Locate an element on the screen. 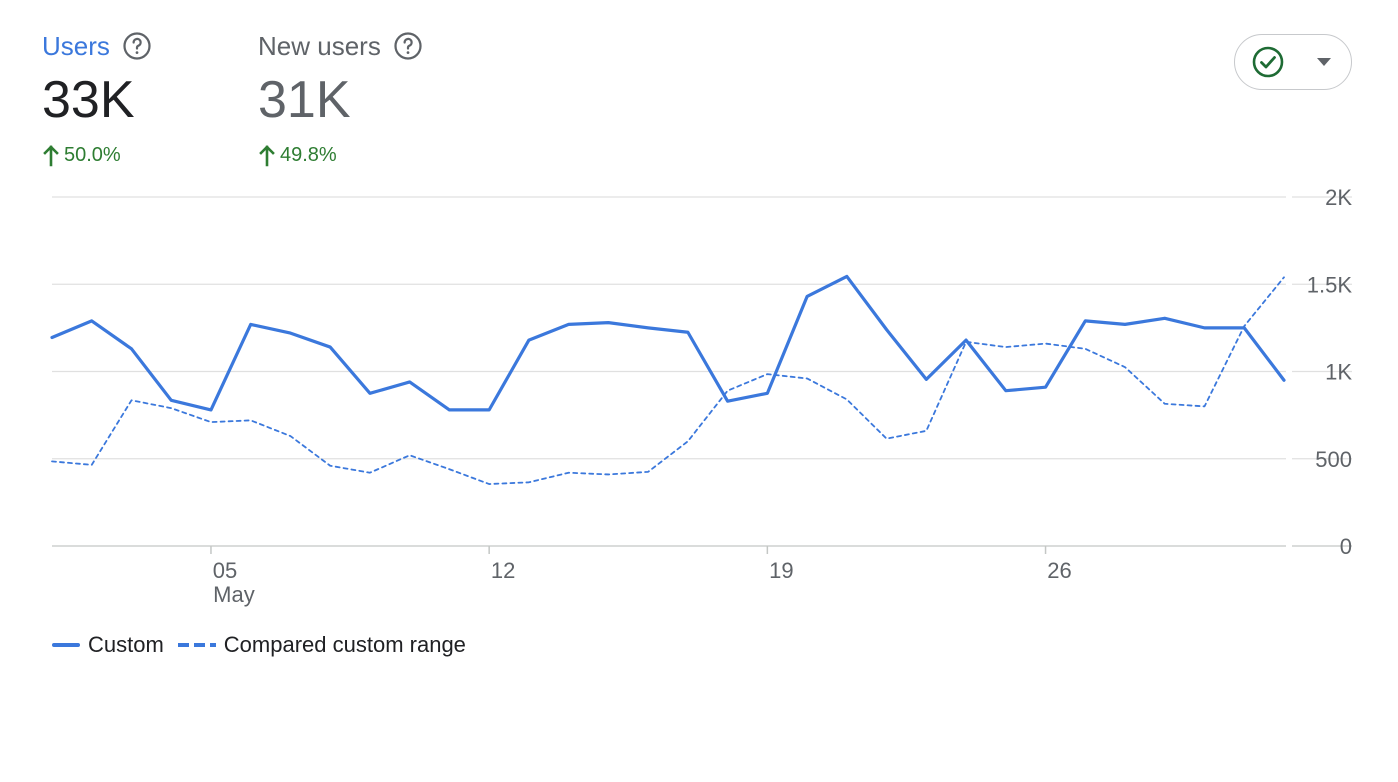 This screenshot has width=1398, height=782. new-users-metric: New users 31K 49.8% is located at coordinates (340, 97).